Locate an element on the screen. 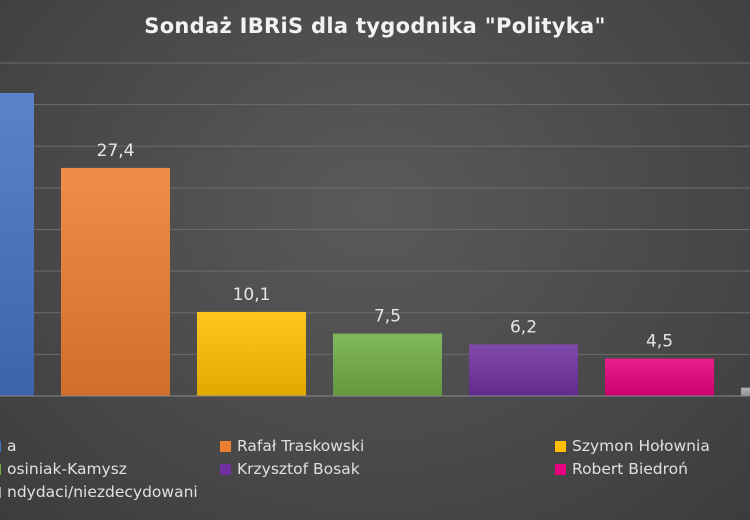 The width and height of the screenshot is (750, 520). data-label: 6,2 is located at coordinates (523, 327).